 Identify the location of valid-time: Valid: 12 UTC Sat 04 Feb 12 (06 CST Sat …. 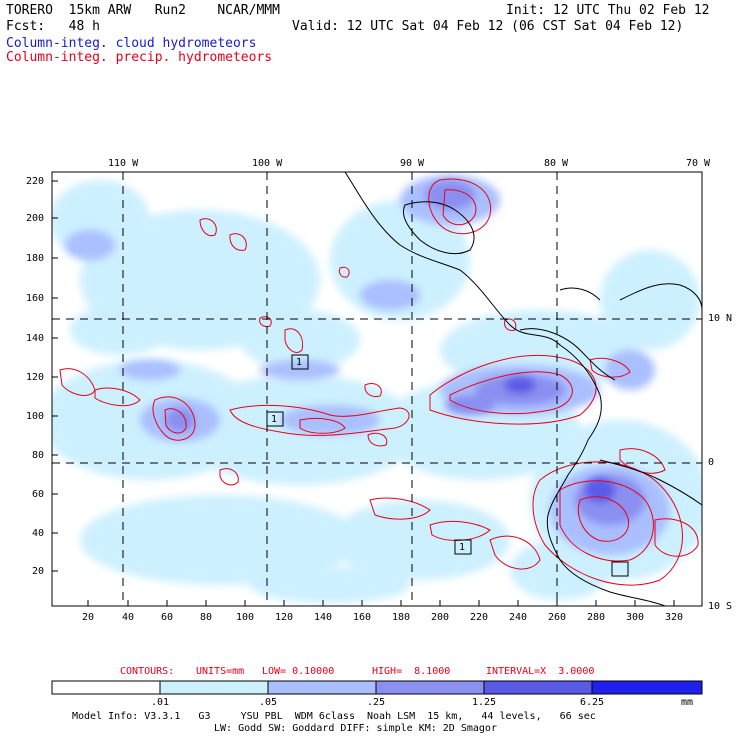
(488, 26).